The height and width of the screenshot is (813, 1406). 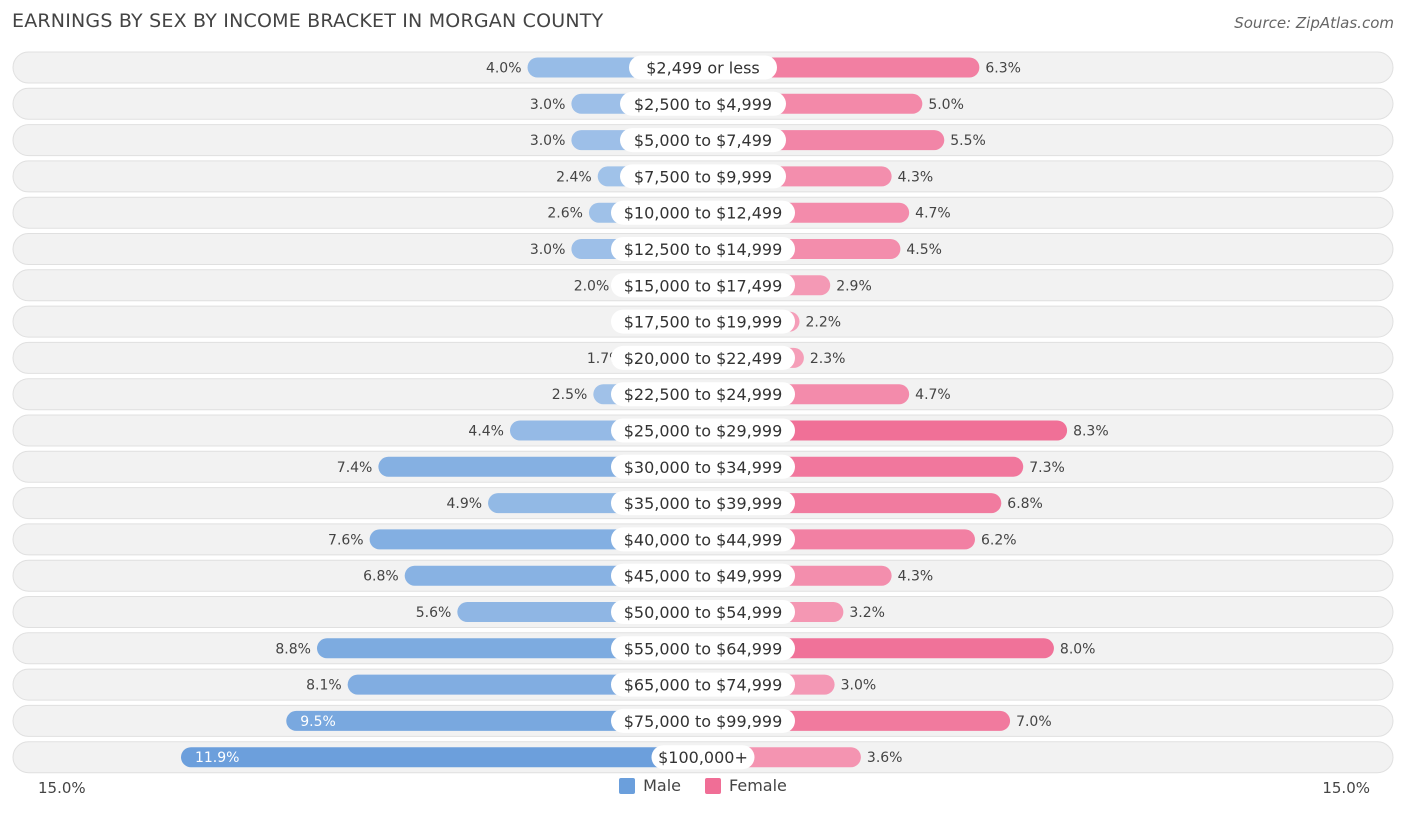 What do you see at coordinates (968, 141) in the screenshot?
I see `female-value-label: 5.5%` at bounding box center [968, 141].